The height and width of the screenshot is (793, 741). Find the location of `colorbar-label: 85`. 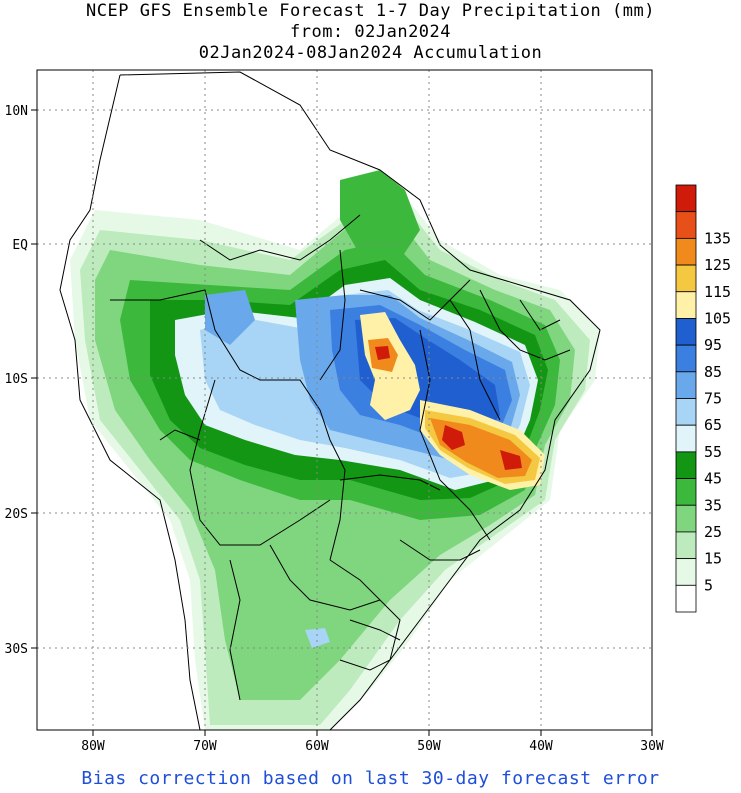

colorbar-label: 85 is located at coordinates (713, 372).